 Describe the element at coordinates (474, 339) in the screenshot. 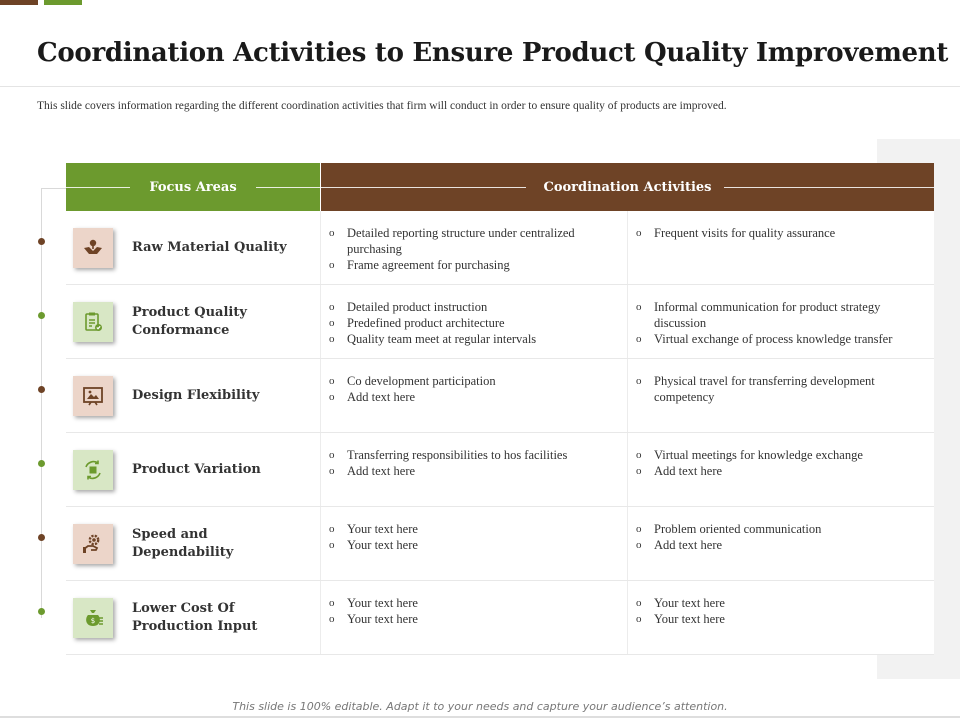

I see `activity-bullet: o Quality team meet at regular intervals` at that location.